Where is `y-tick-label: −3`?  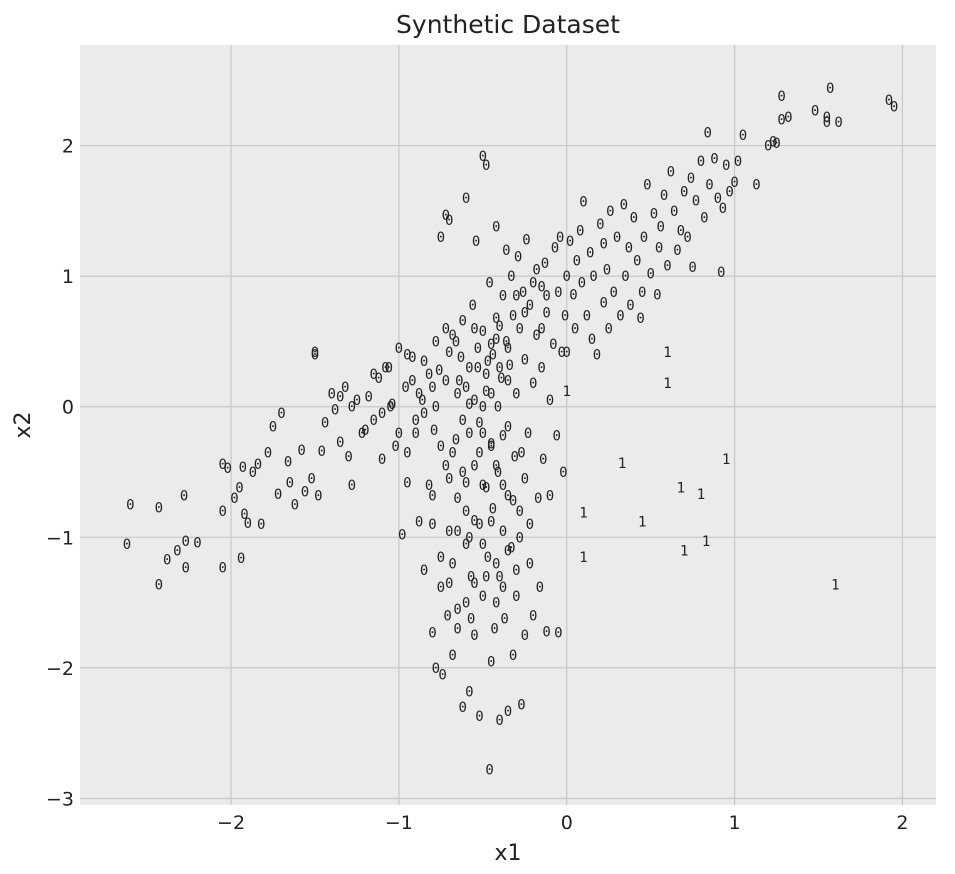 y-tick-label: −3 is located at coordinates (60, 799).